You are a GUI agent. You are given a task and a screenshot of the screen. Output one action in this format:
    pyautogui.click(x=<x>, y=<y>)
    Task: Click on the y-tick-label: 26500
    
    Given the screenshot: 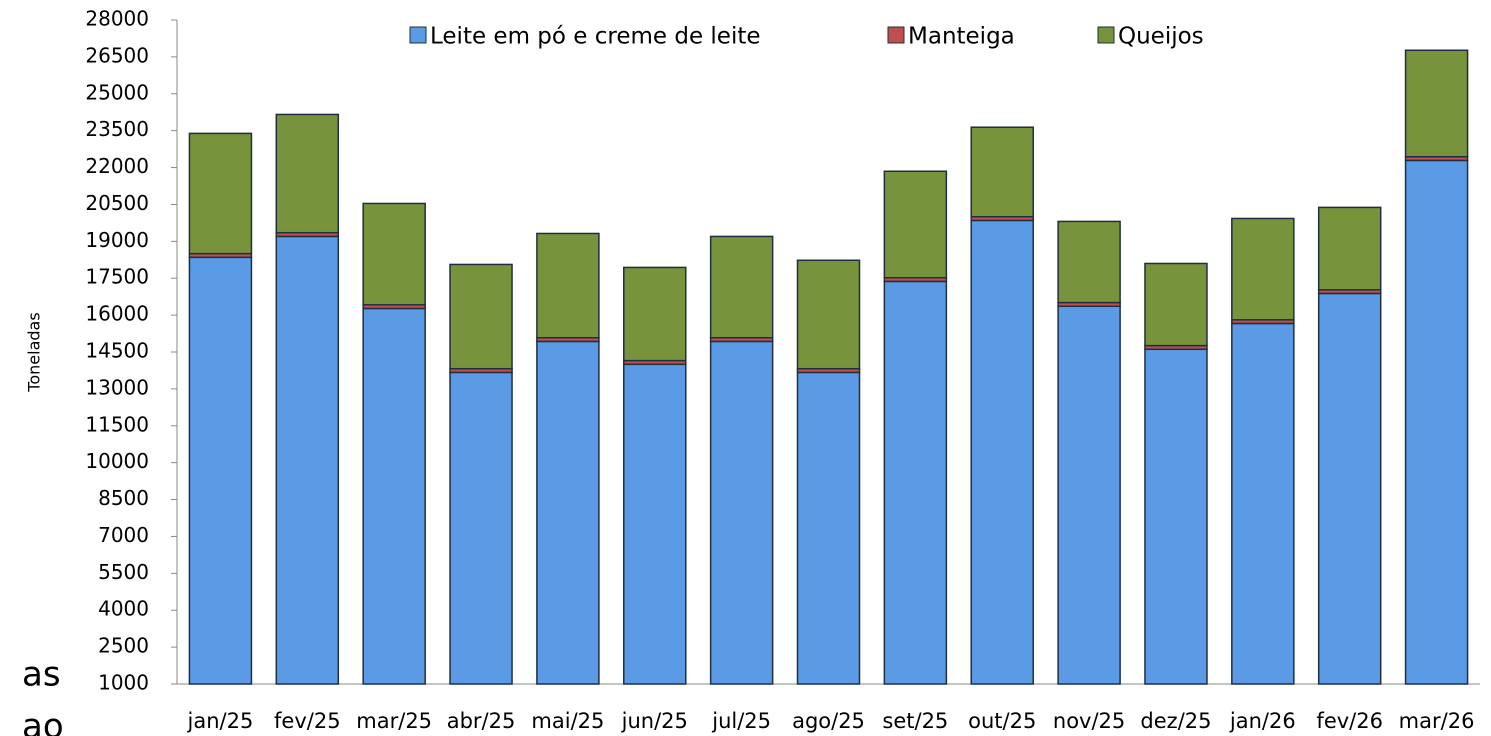 What is the action you would take?
    pyautogui.click(x=117, y=55)
    